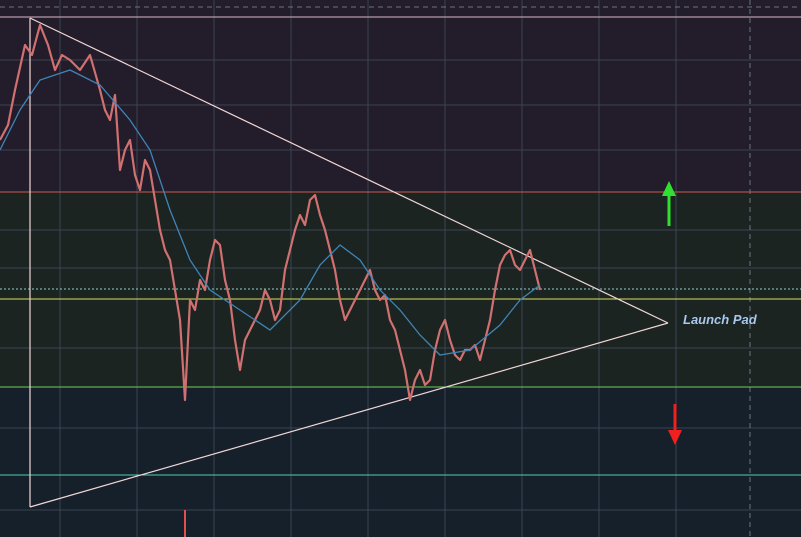 The width and height of the screenshot is (801, 537). Describe the element at coordinates (675, 424) in the screenshot. I see `bearish-arrow` at that location.